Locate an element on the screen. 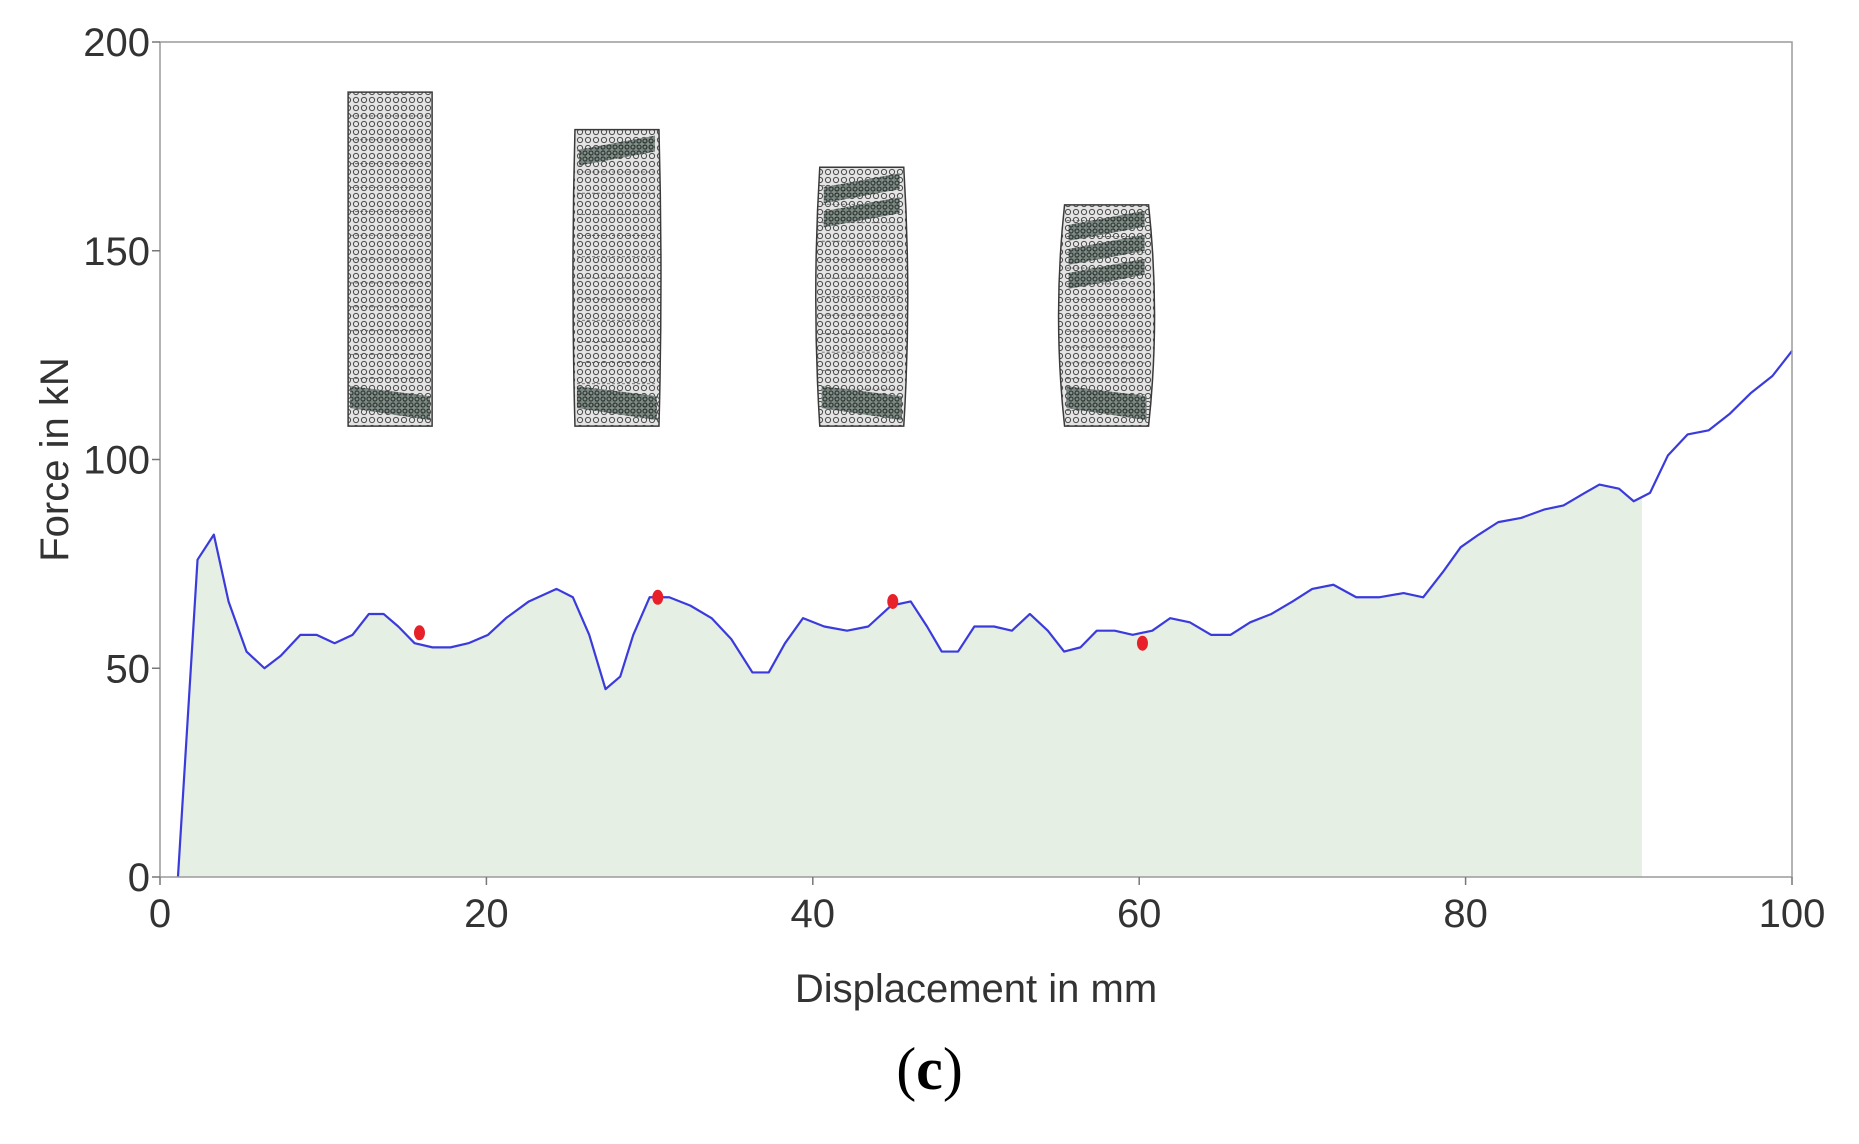 Image resolution: width=1859 pixels, height=1144 pixels. caption-letter: c is located at coordinates (929, 1069).